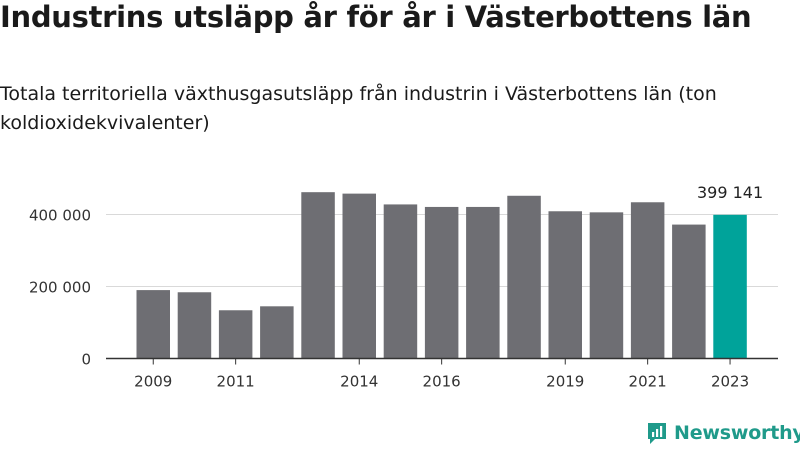 The height and width of the screenshot is (450, 800). Describe the element at coordinates (730, 382) in the screenshot. I see `x-tick-label: 2023` at that location.